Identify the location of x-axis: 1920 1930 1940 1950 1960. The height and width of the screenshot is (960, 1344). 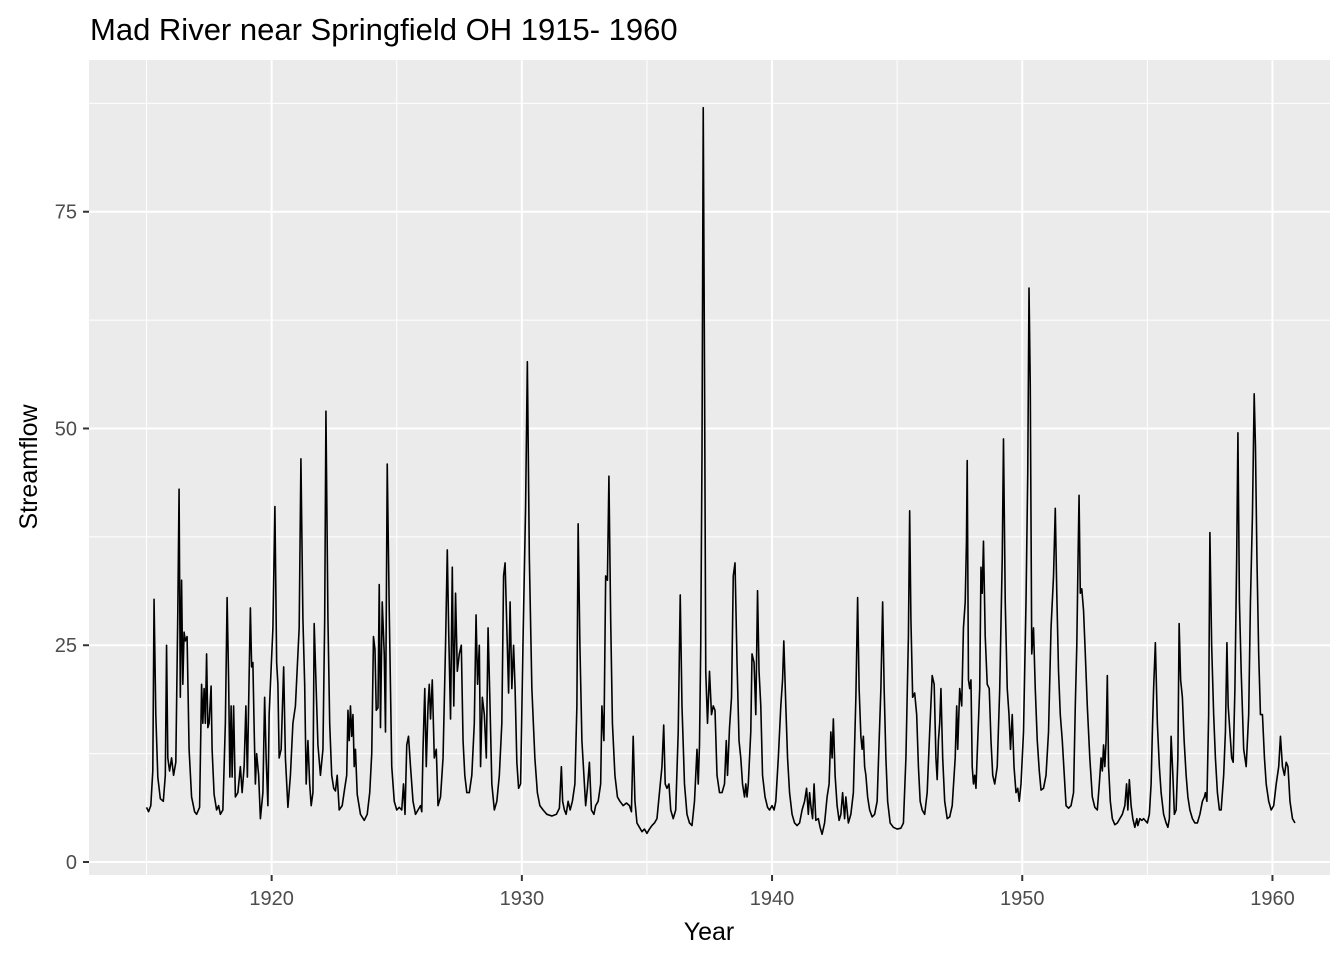
(772, 892).